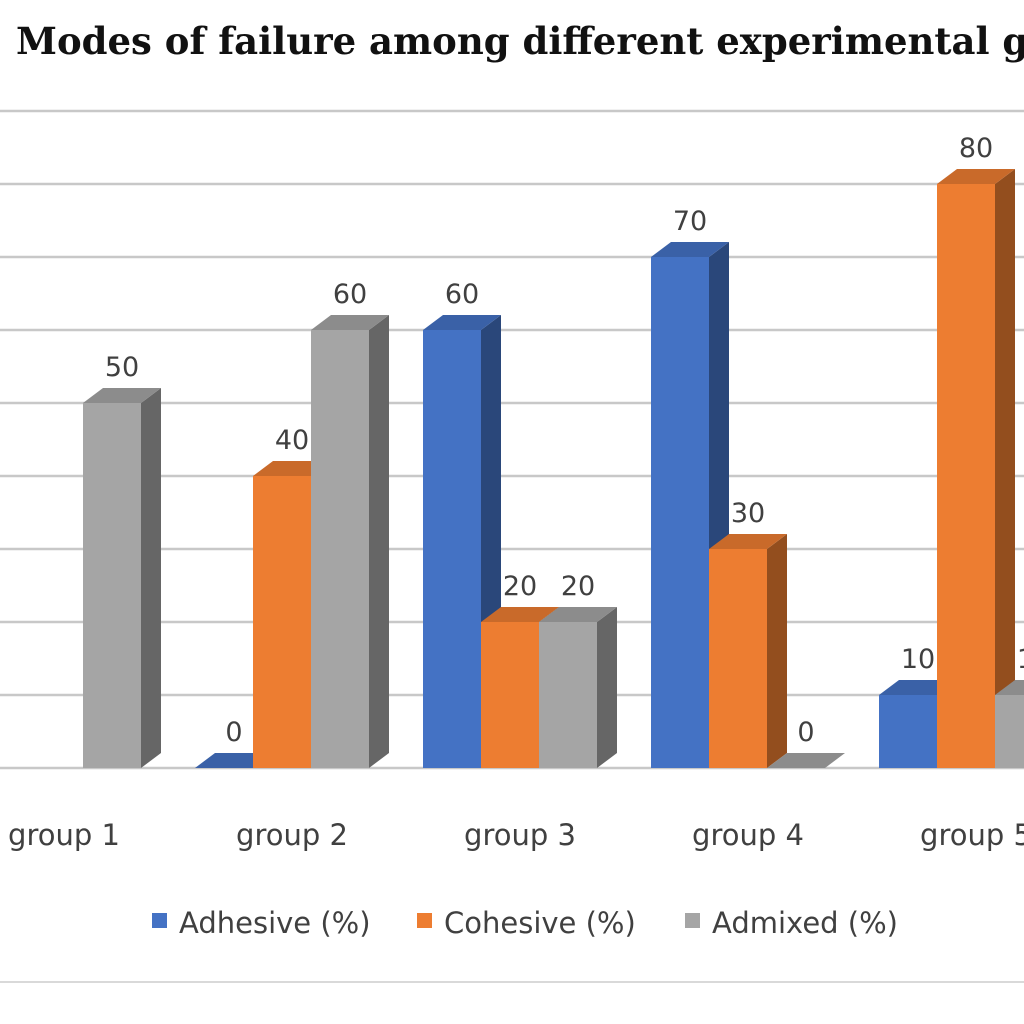 The width and height of the screenshot is (1024, 1024). Describe the element at coordinates (972, 835) in the screenshot. I see `x-tick-label: group 5` at that location.